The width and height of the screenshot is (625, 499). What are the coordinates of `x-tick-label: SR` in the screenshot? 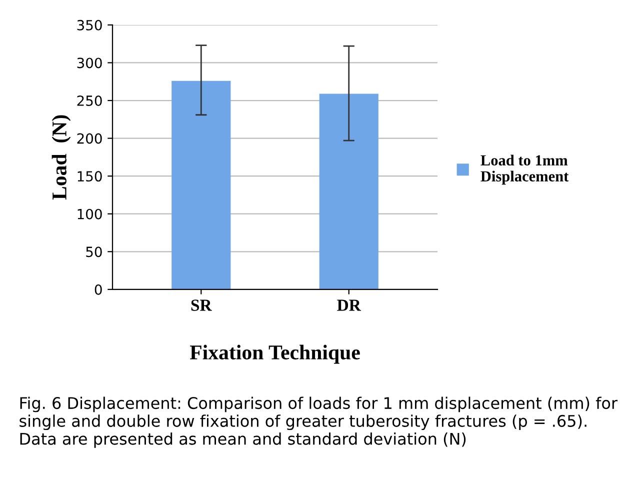 It's located at (201, 305).